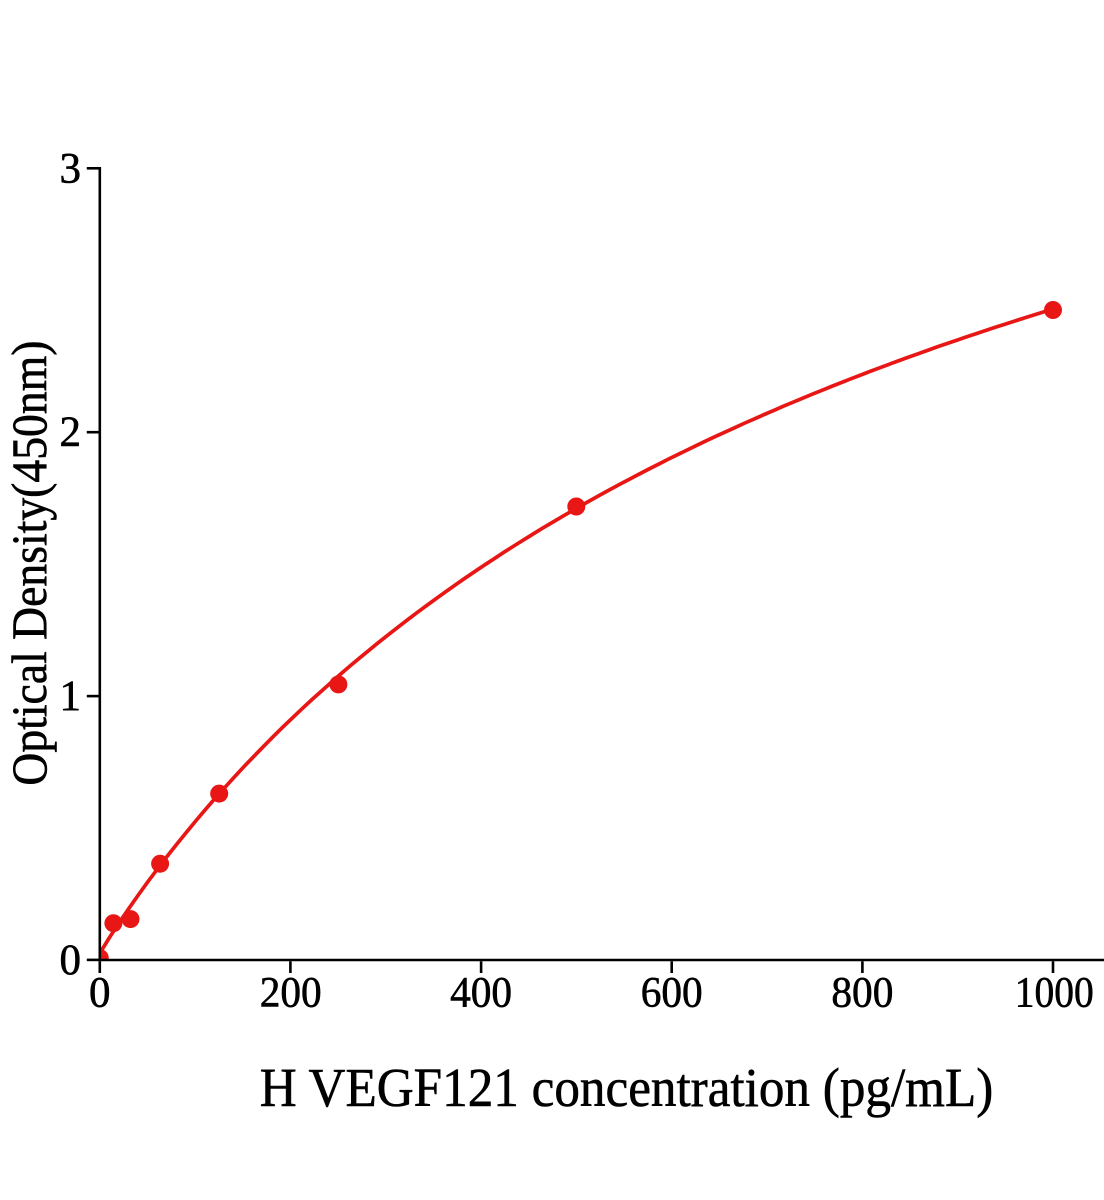 The image size is (1104, 1200). Describe the element at coordinates (627, 1087) in the screenshot. I see `svg-text:H VEGF121 concentration (pg/mL: H VEGF121 concentration (pg/mL)` at that location.